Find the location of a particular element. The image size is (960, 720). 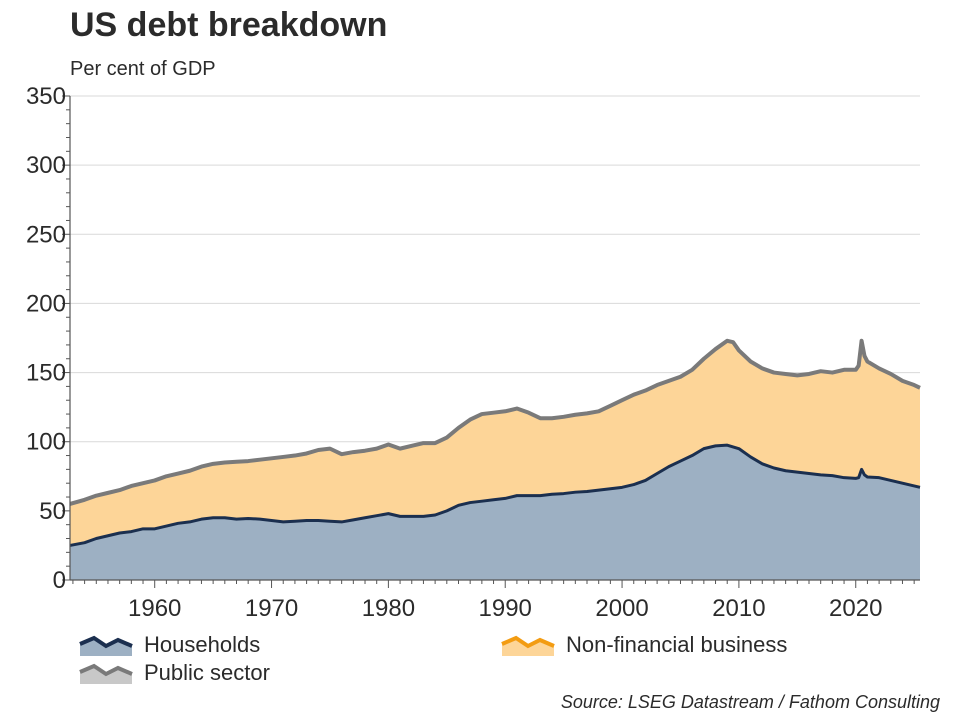

x-tick-label: 2010 is located at coordinates (738, 608).